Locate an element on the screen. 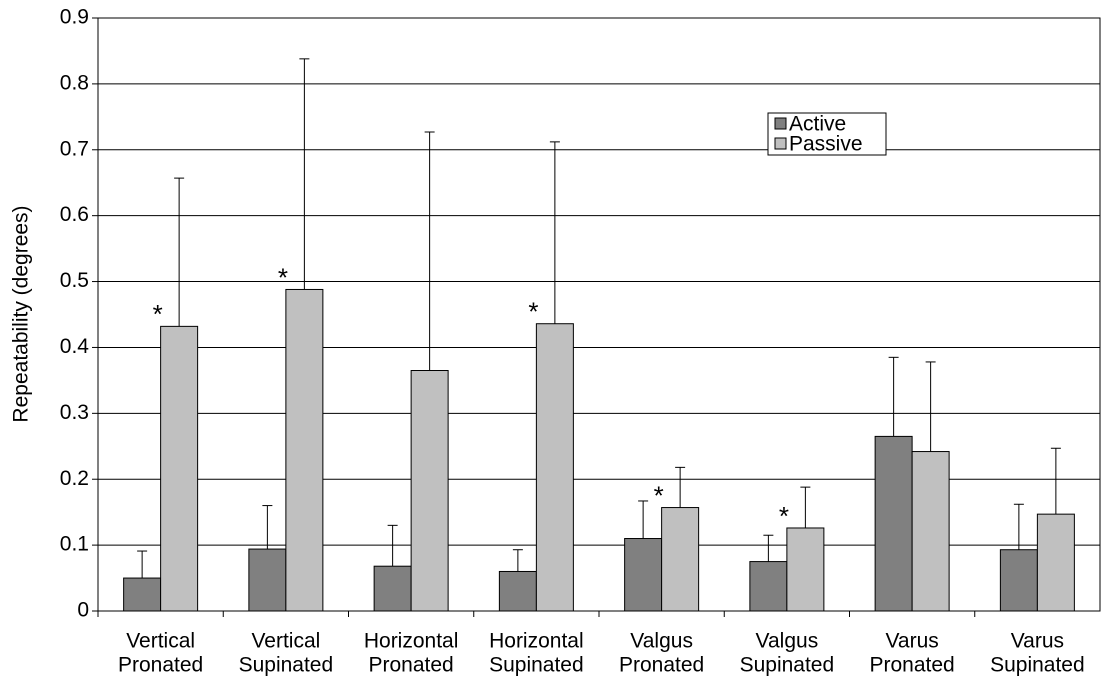 The height and width of the screenshot is (686, 1108). y-tick-label: 0.5 is located at coordinates (74, 280).